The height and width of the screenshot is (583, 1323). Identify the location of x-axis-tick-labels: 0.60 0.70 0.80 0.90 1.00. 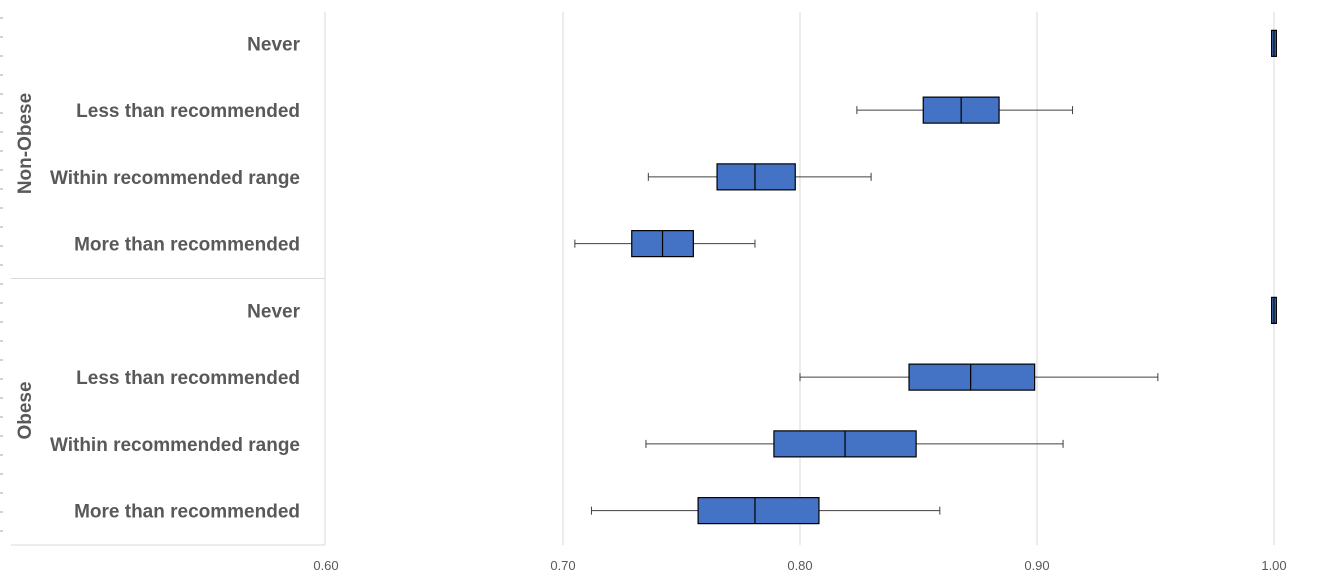
(799, 565).